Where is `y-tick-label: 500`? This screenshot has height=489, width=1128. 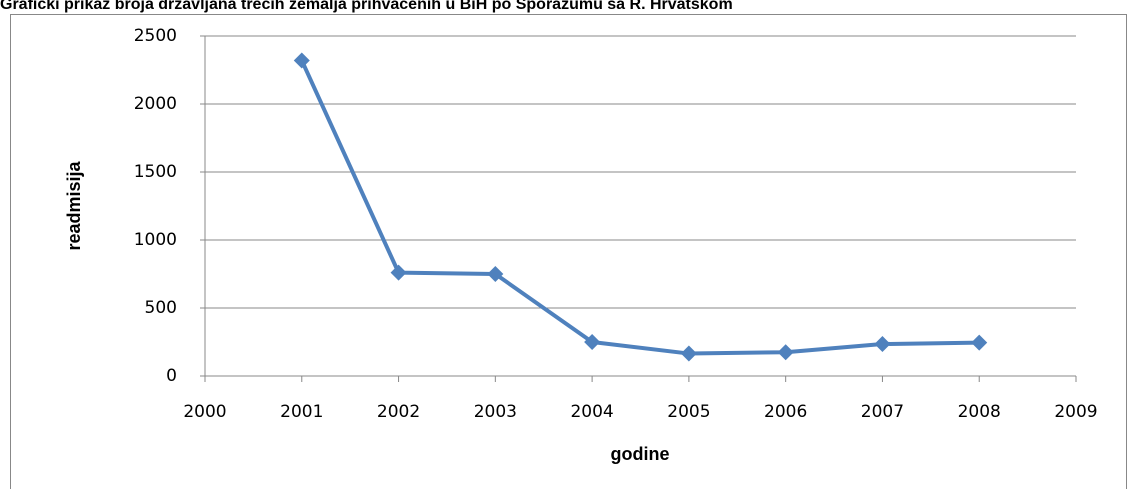 y-tick-label: 500 is located at coordinates (161, 308).